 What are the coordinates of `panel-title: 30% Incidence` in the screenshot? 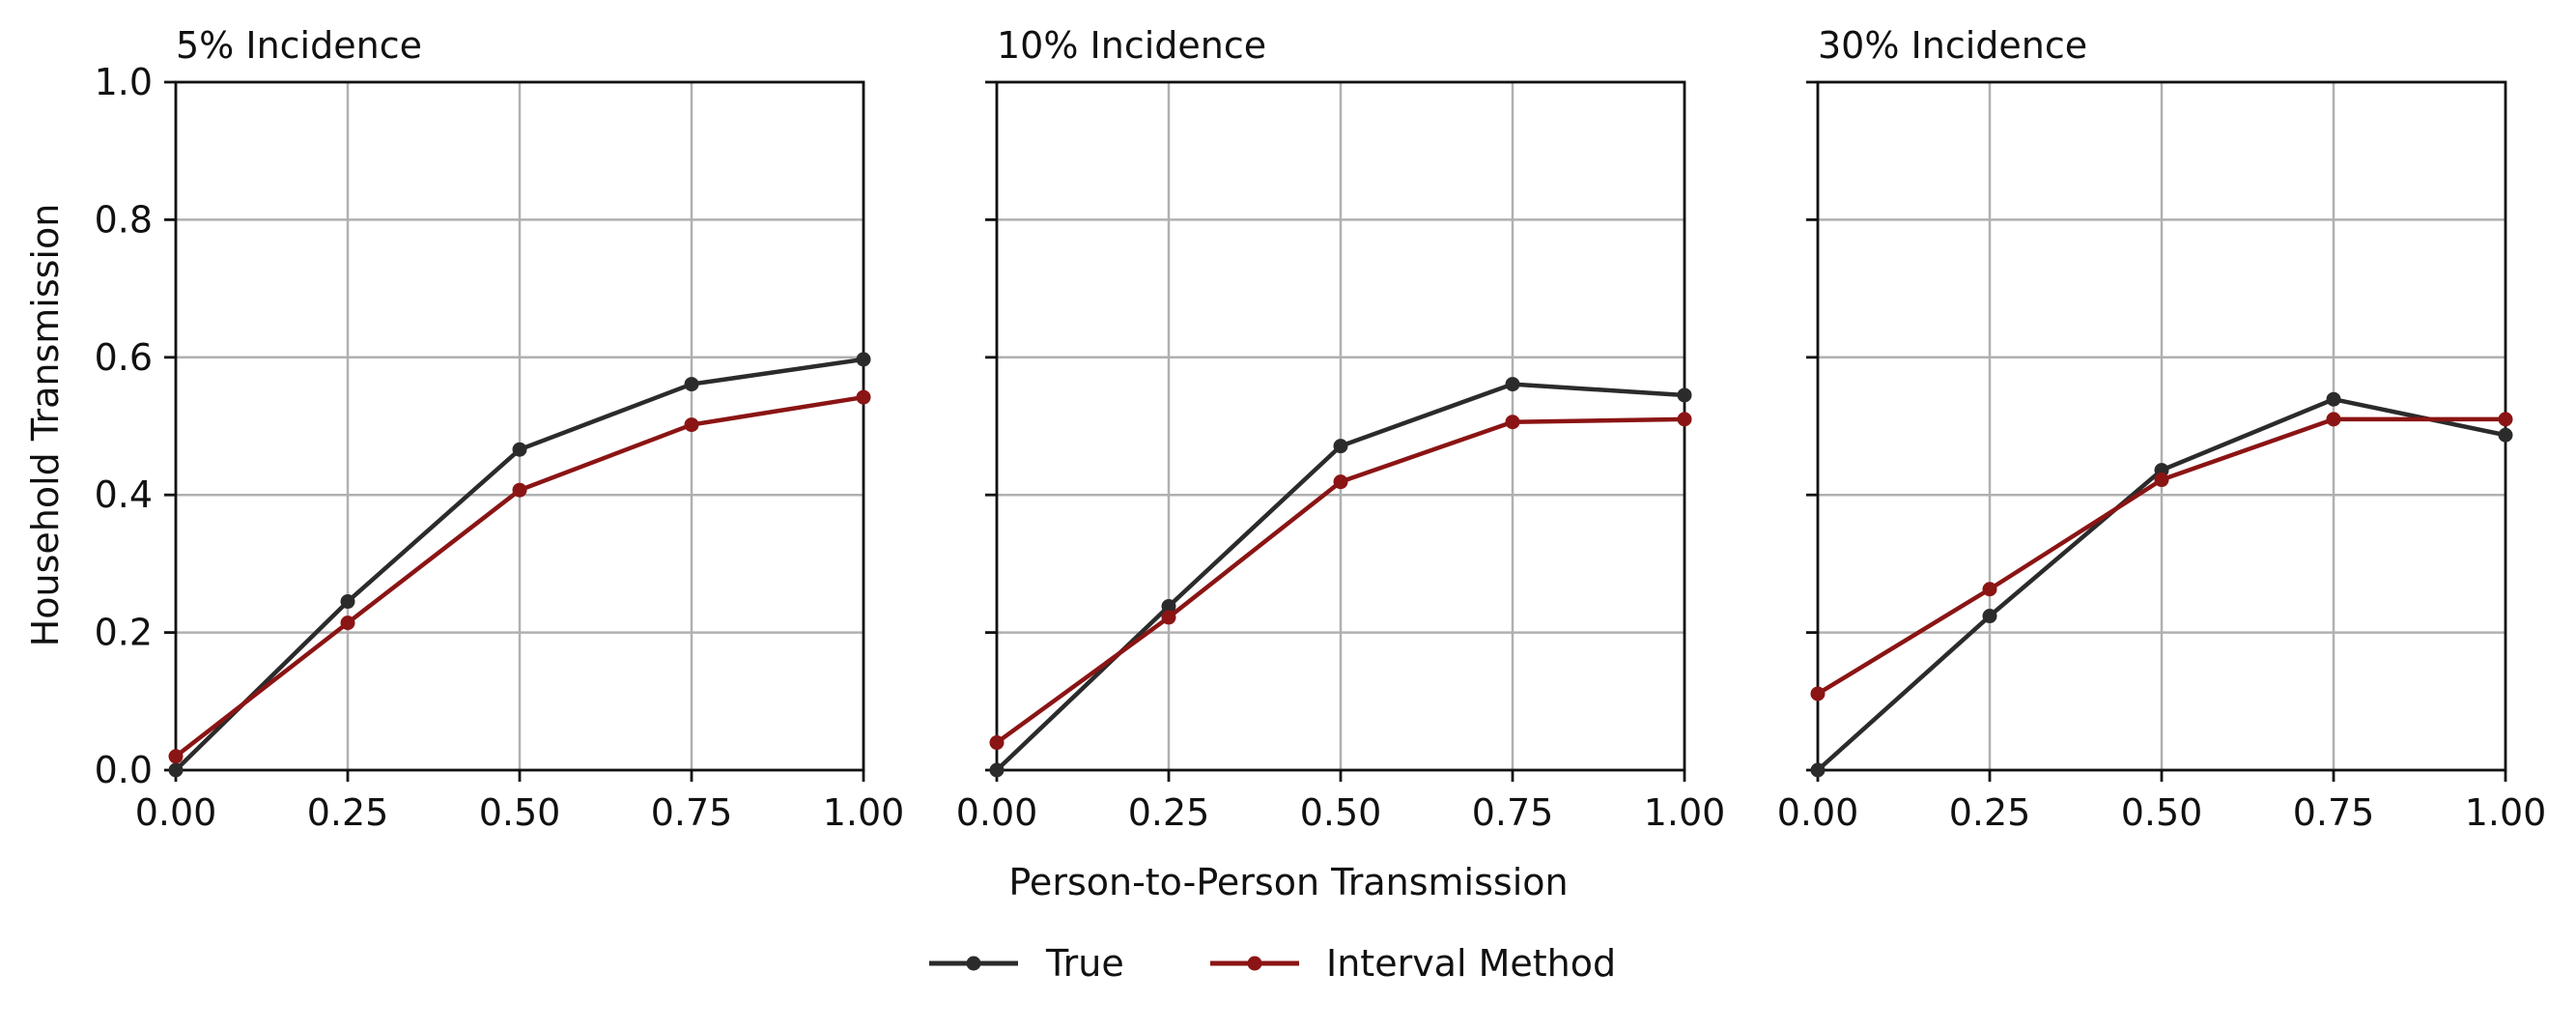 It's located at (1952, 46).